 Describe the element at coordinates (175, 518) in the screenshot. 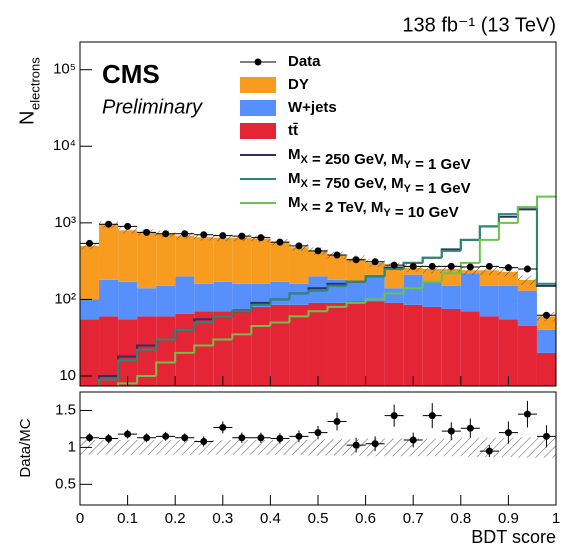

I see `x-tick-label: 0.2` at that location.